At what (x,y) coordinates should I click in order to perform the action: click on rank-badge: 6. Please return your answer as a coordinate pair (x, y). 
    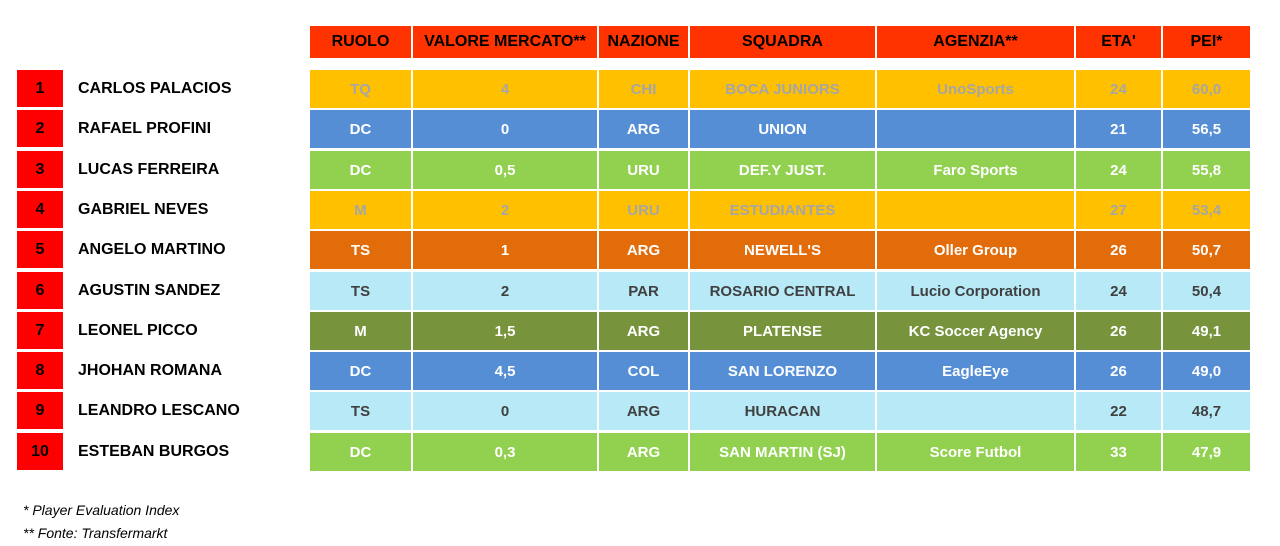
    Looking at the image, I should click on (40, 290).